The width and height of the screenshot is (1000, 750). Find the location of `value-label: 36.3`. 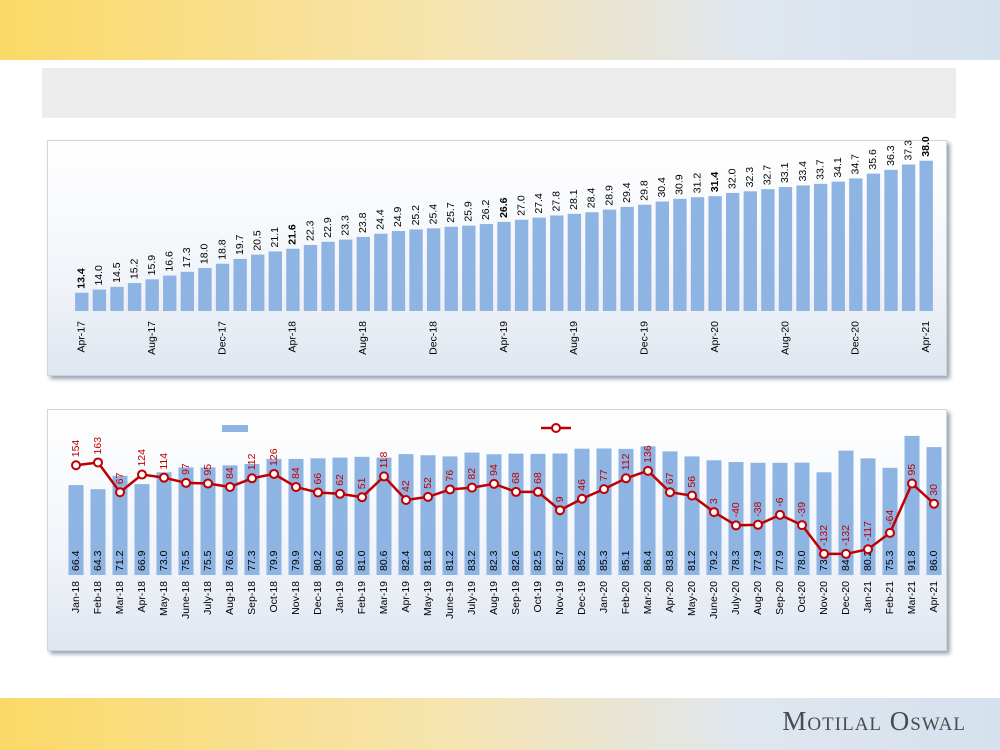

value-label: 36.3 is located at coordinates (891, 155).